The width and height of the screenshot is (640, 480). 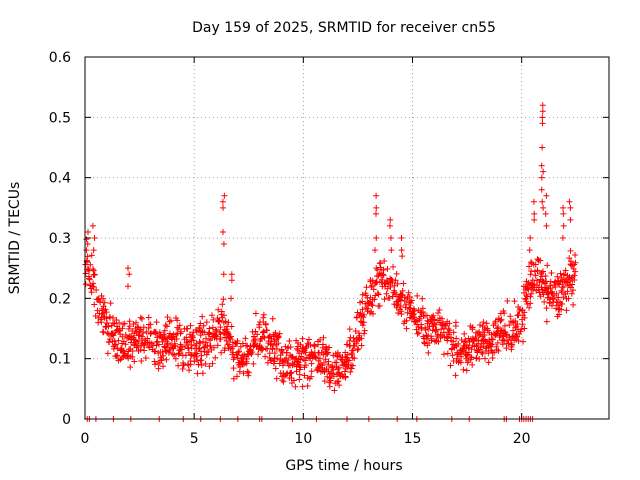 I want to click on y-tick-label: 0.6, so click(x=60, y=58).